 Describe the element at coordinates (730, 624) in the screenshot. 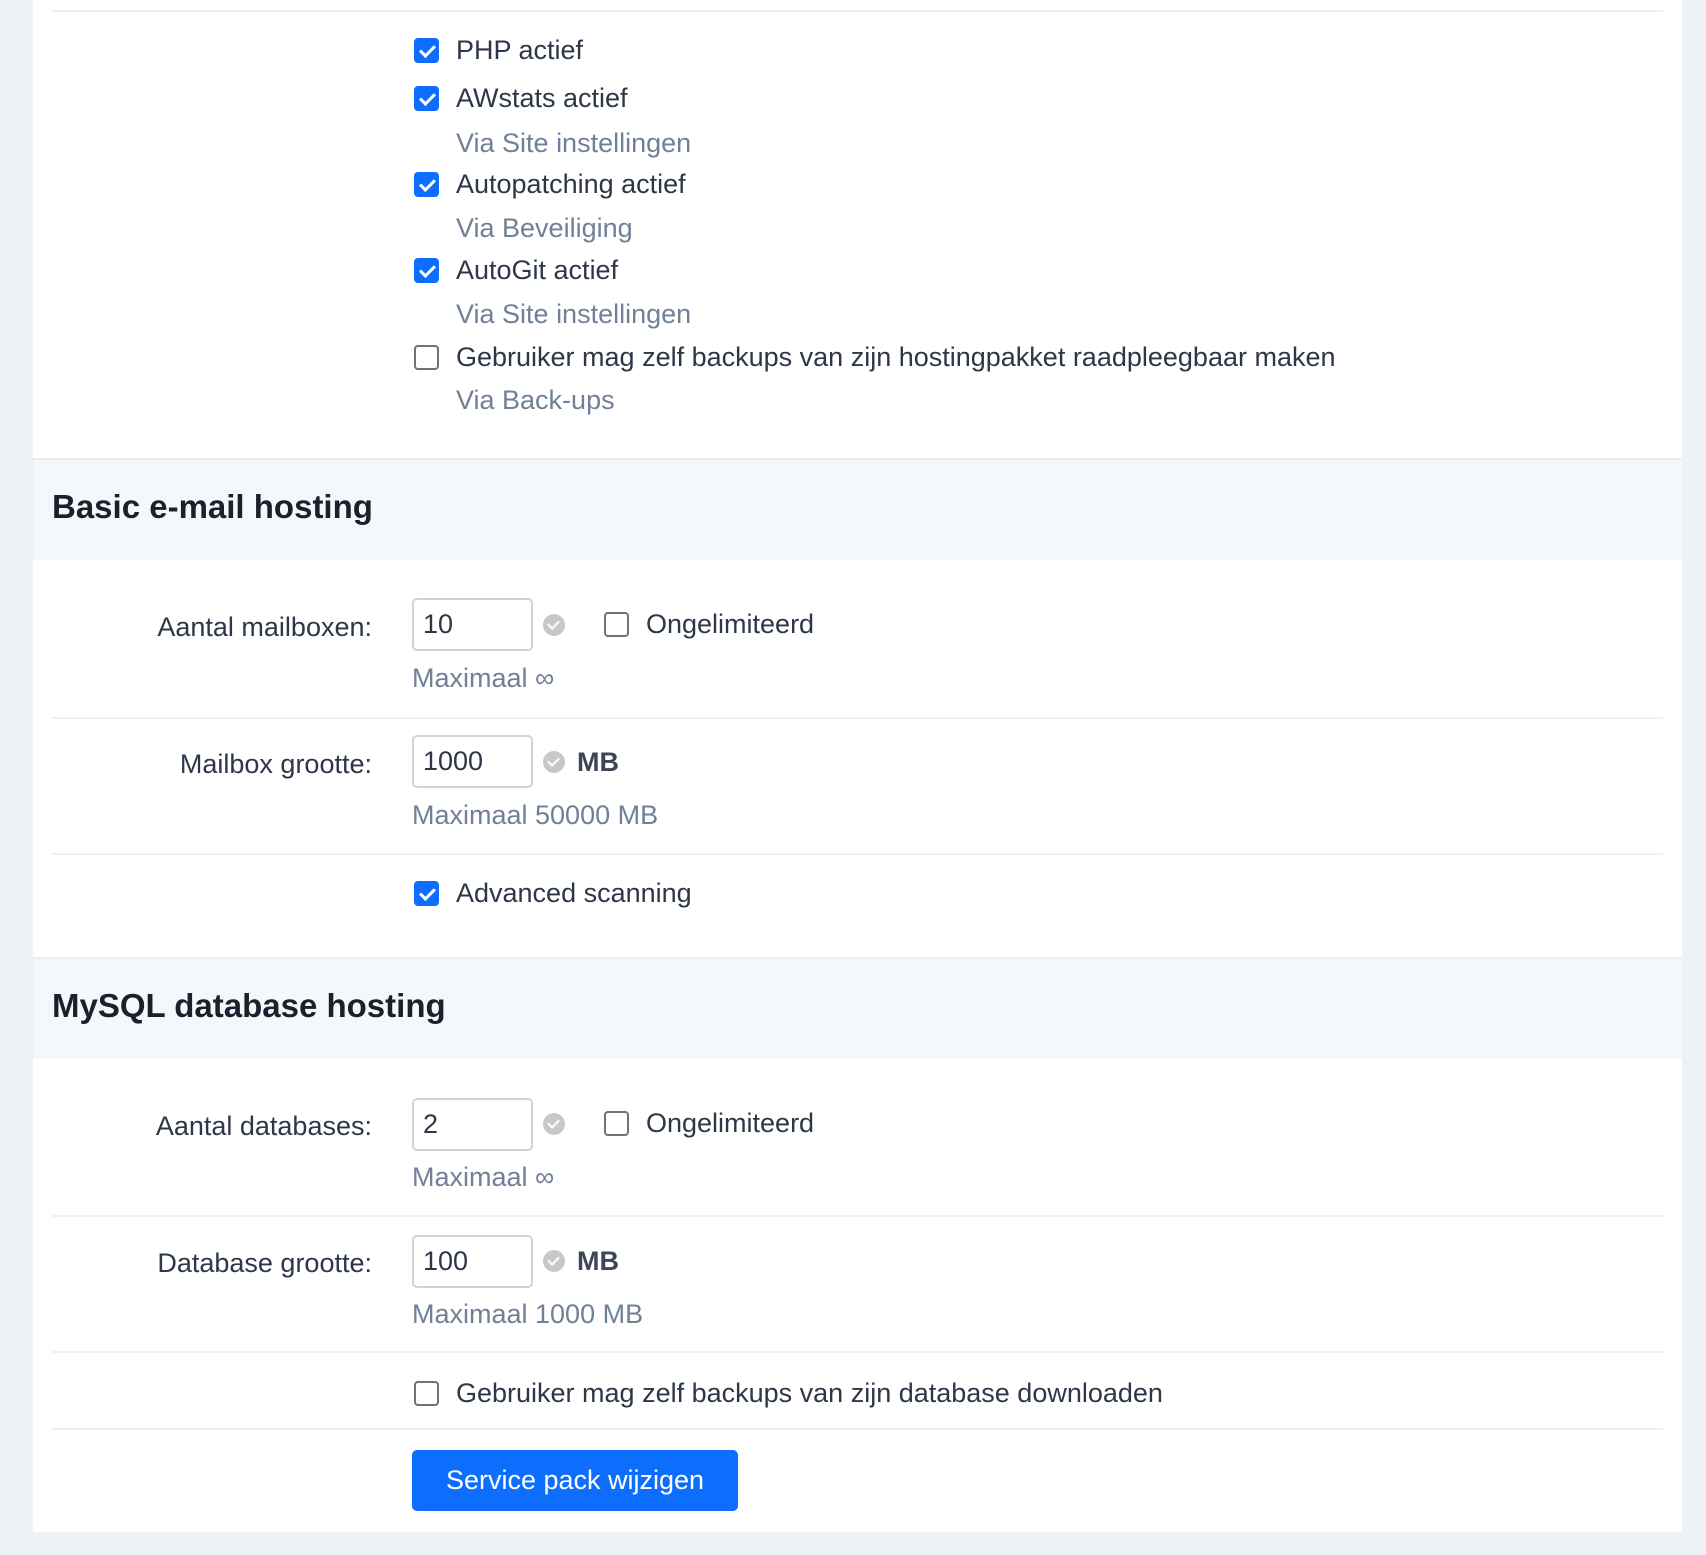

I see `mailboxes-unlimited-label: Ongelimiteerd` at that location.